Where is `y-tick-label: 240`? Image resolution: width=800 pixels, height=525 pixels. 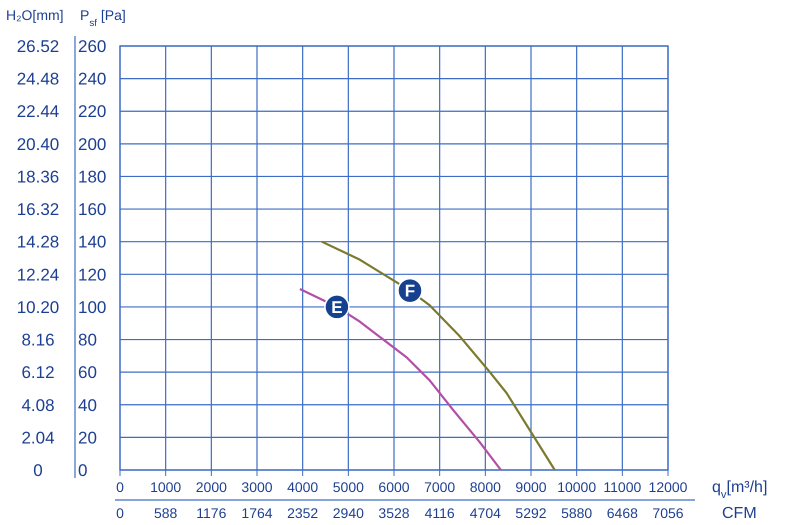 y-tick-label: 240 is located at coordinates (92, 79).